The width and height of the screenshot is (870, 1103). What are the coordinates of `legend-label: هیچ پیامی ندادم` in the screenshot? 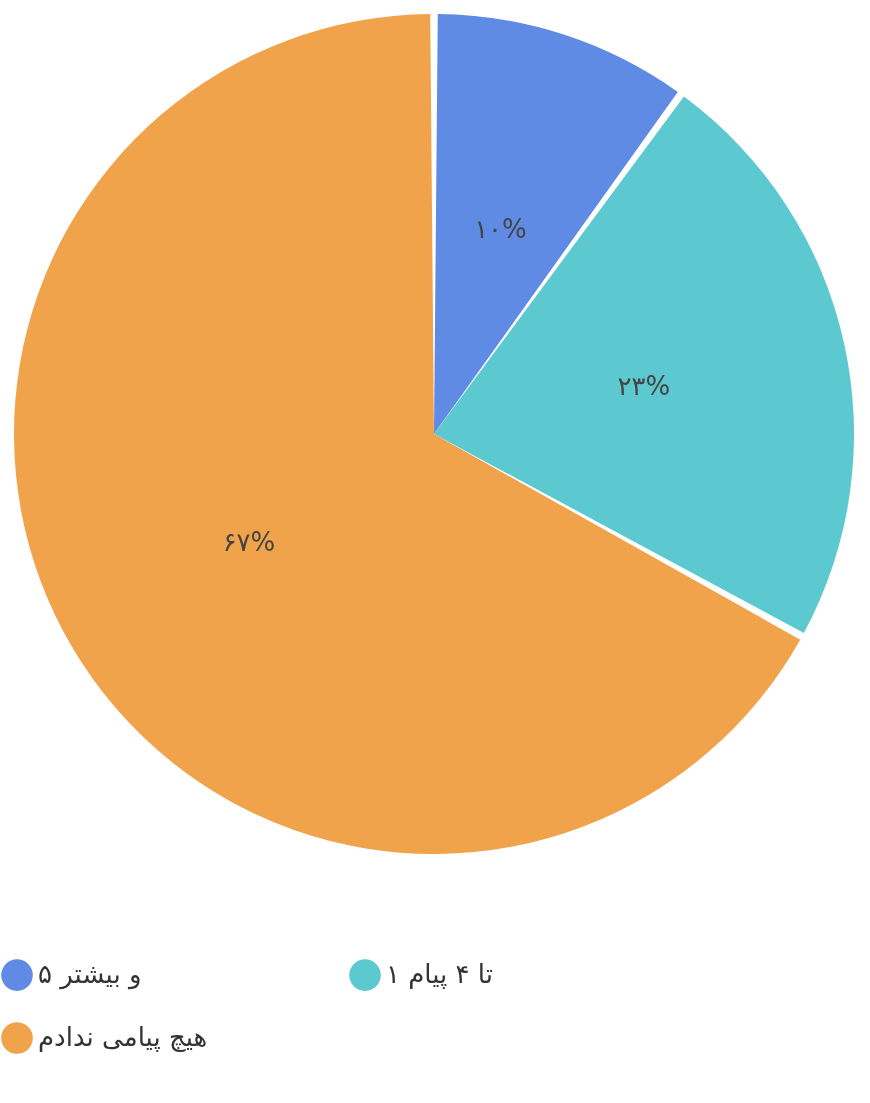 It's located at (123, 1037).